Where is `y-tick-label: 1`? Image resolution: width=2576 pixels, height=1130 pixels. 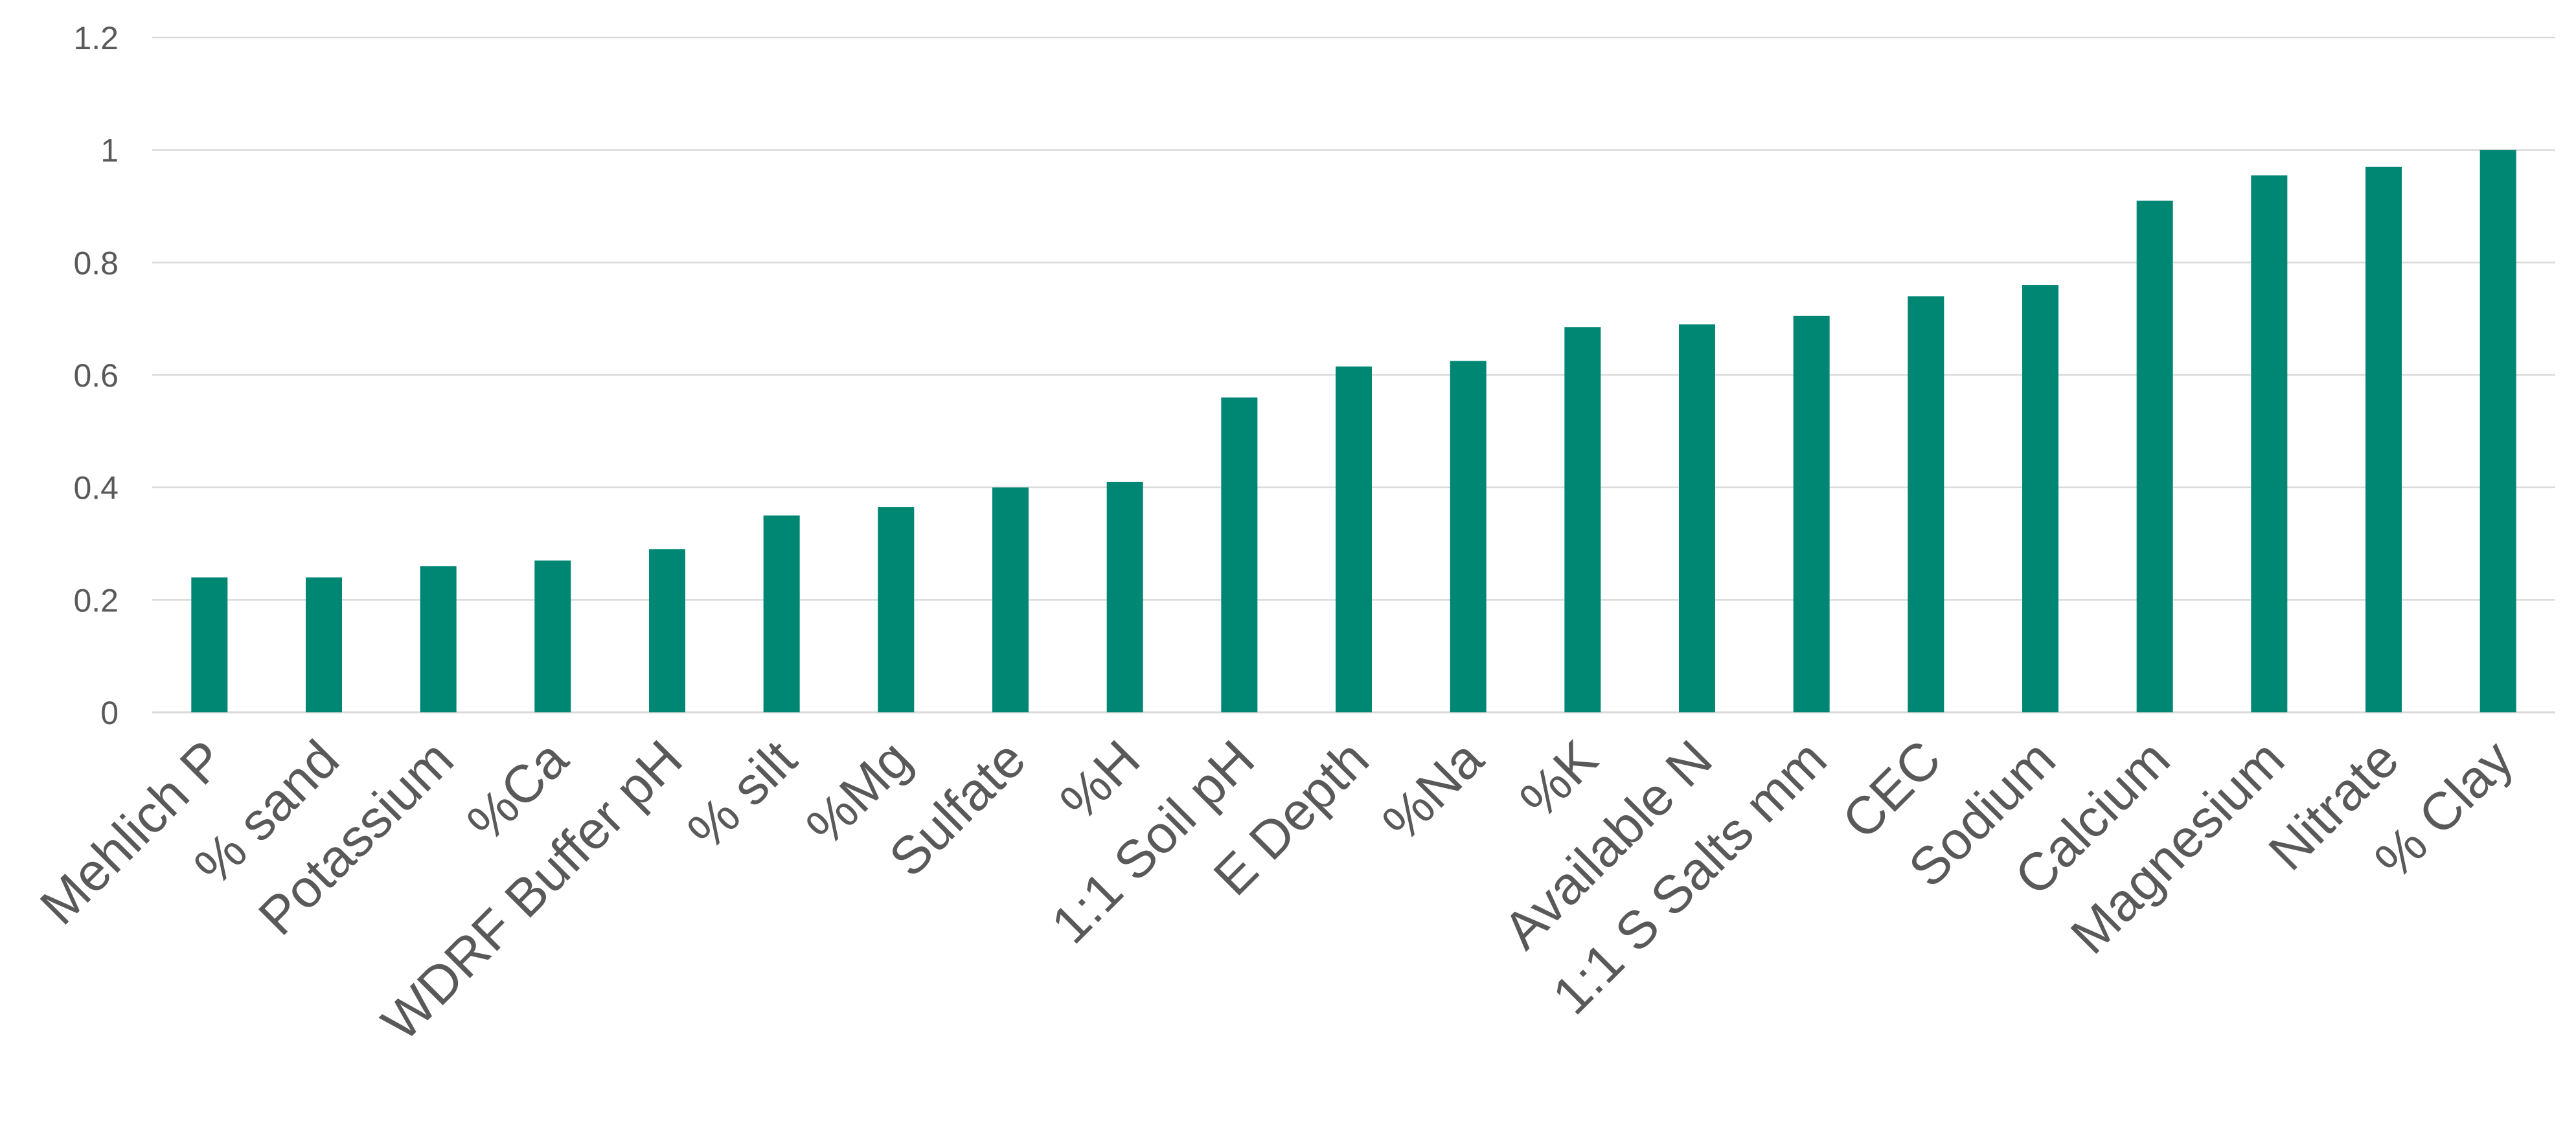 y-tick-label: 1 is located at coordinates (110, 151).